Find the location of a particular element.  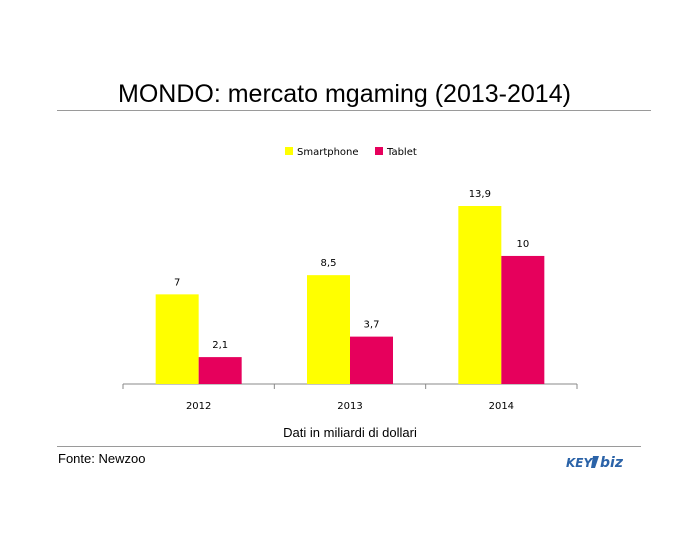

data-label-smartphone-2013: 8,5 is located at coordinates (329, 263).